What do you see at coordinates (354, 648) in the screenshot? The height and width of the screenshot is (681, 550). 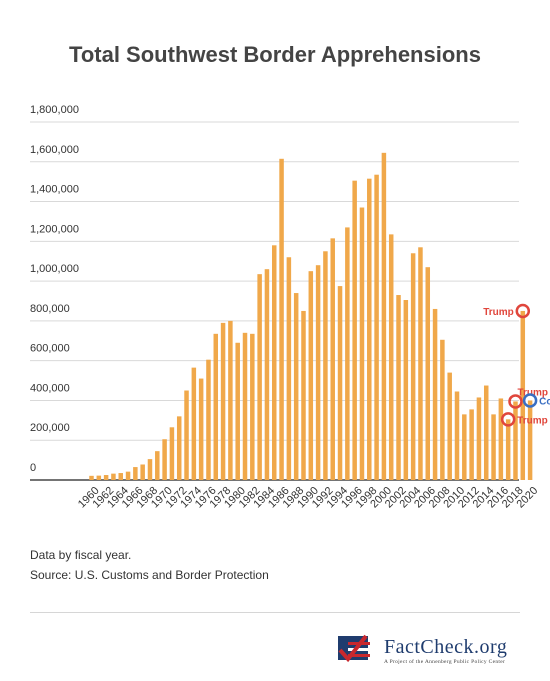 I see `flag-check-icon` at bounding box center [354, 648].